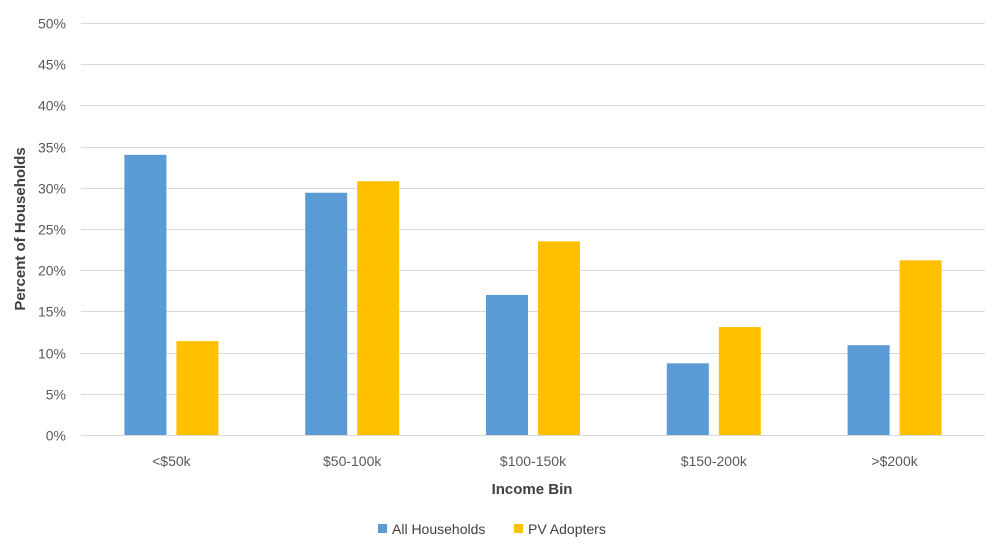 The image size is (1000, 560). What do you see at coordinates (52, 354) in the screenshot?
I see `y-tick-label: 10%` at bounding box center [52, 354].